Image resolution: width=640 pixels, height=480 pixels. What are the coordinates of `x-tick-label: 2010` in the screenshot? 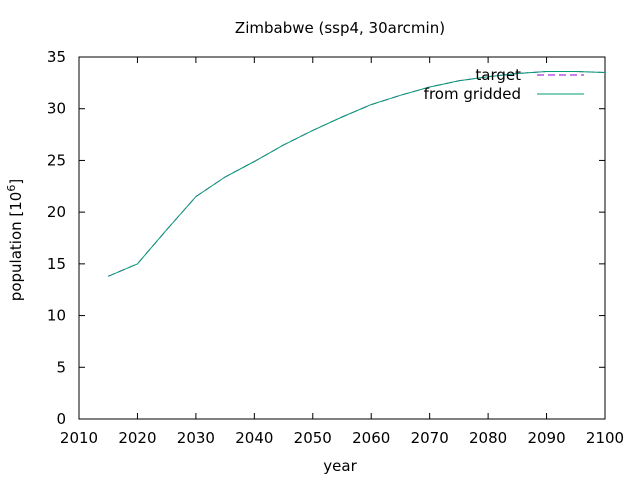 It's located at (79, 438).